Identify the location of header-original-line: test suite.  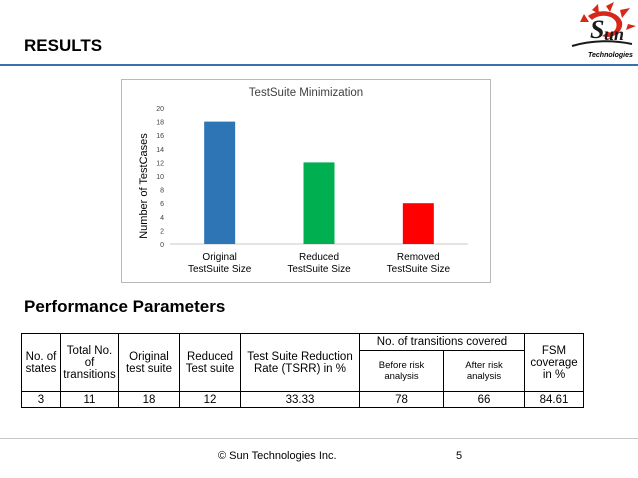
(149, 368).